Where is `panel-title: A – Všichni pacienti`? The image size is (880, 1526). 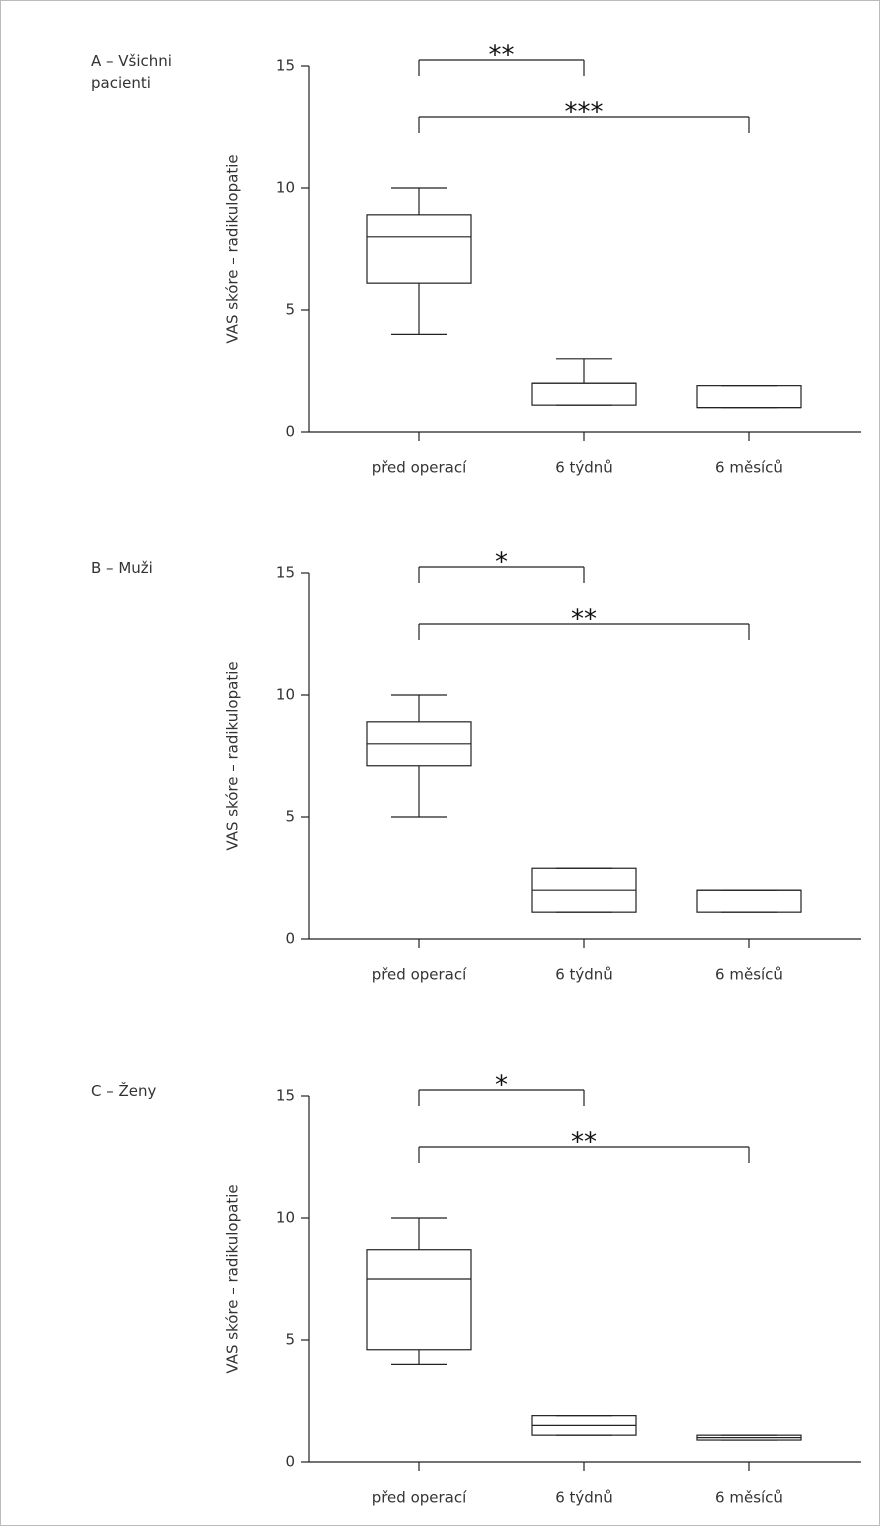
panel-title: A – Všichni pacienti is located at coordinates (131, 72).